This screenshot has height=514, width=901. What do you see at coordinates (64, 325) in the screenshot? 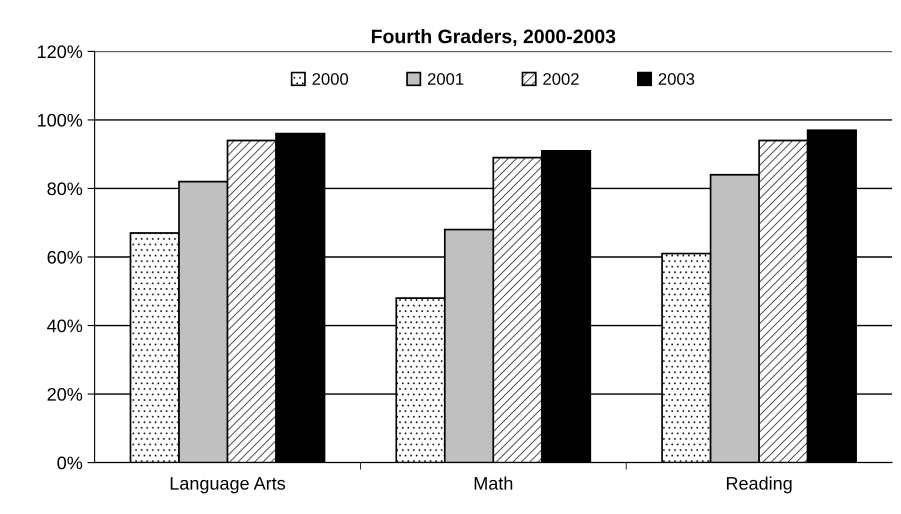
I see `y-tick-label: 40%` at bounding box center [64, 325].